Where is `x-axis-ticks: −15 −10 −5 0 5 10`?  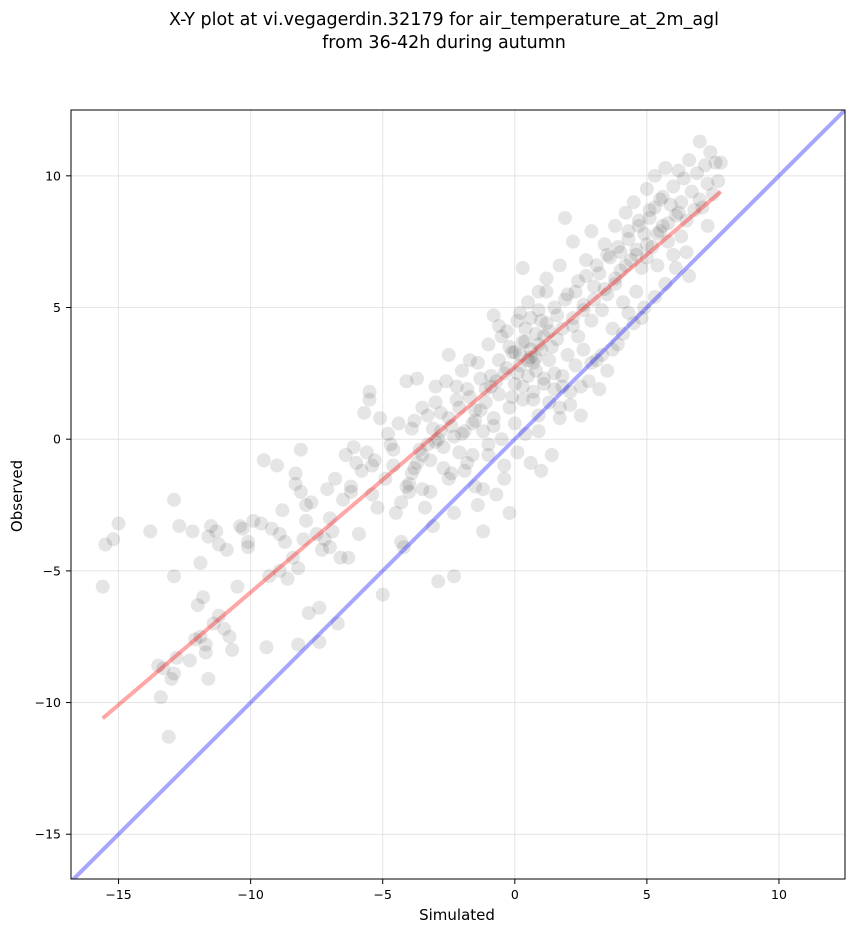 x-axis-ticks: −15 −10 −5 0 5 10 is located at coordinates (446, 890).